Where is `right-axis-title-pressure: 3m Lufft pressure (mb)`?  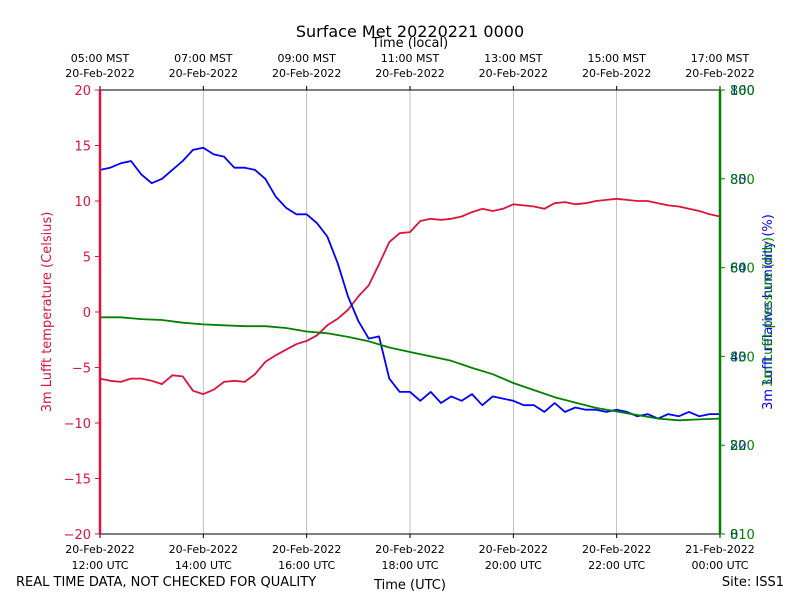
right-axis-title-pressure: 3m Lufft pressure (mb) is located at coordinates (768, 312).